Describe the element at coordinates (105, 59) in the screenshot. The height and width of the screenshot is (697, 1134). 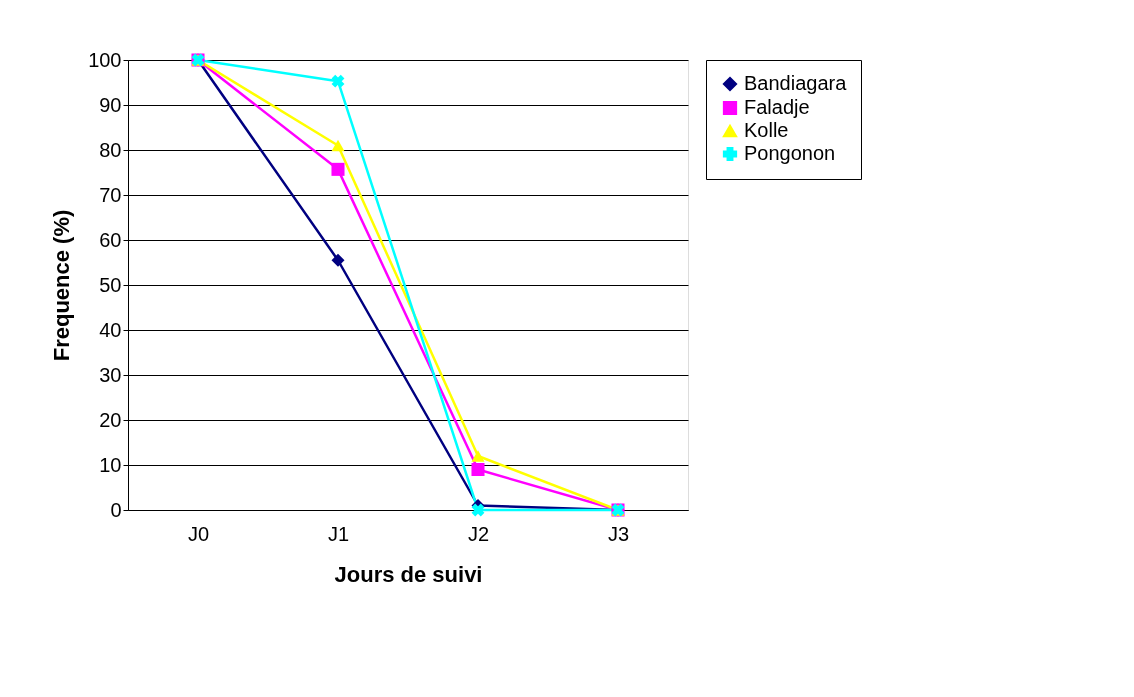
I see `y-tick-label: 100` at that location.